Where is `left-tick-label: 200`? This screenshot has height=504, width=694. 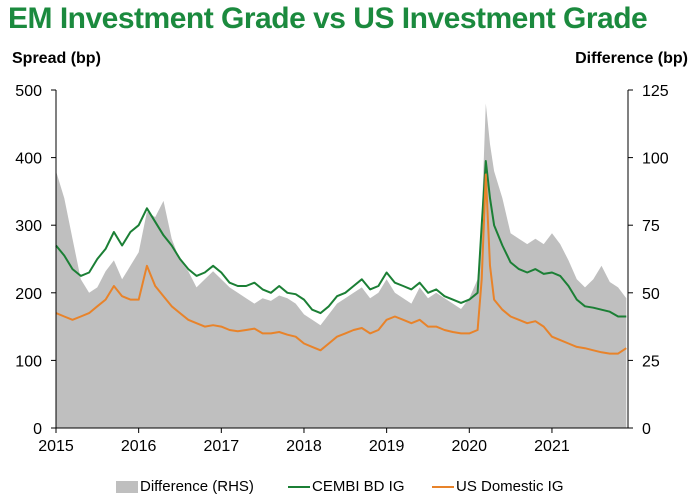 left-tick-label: 200 is located at coordinates (28, 294).